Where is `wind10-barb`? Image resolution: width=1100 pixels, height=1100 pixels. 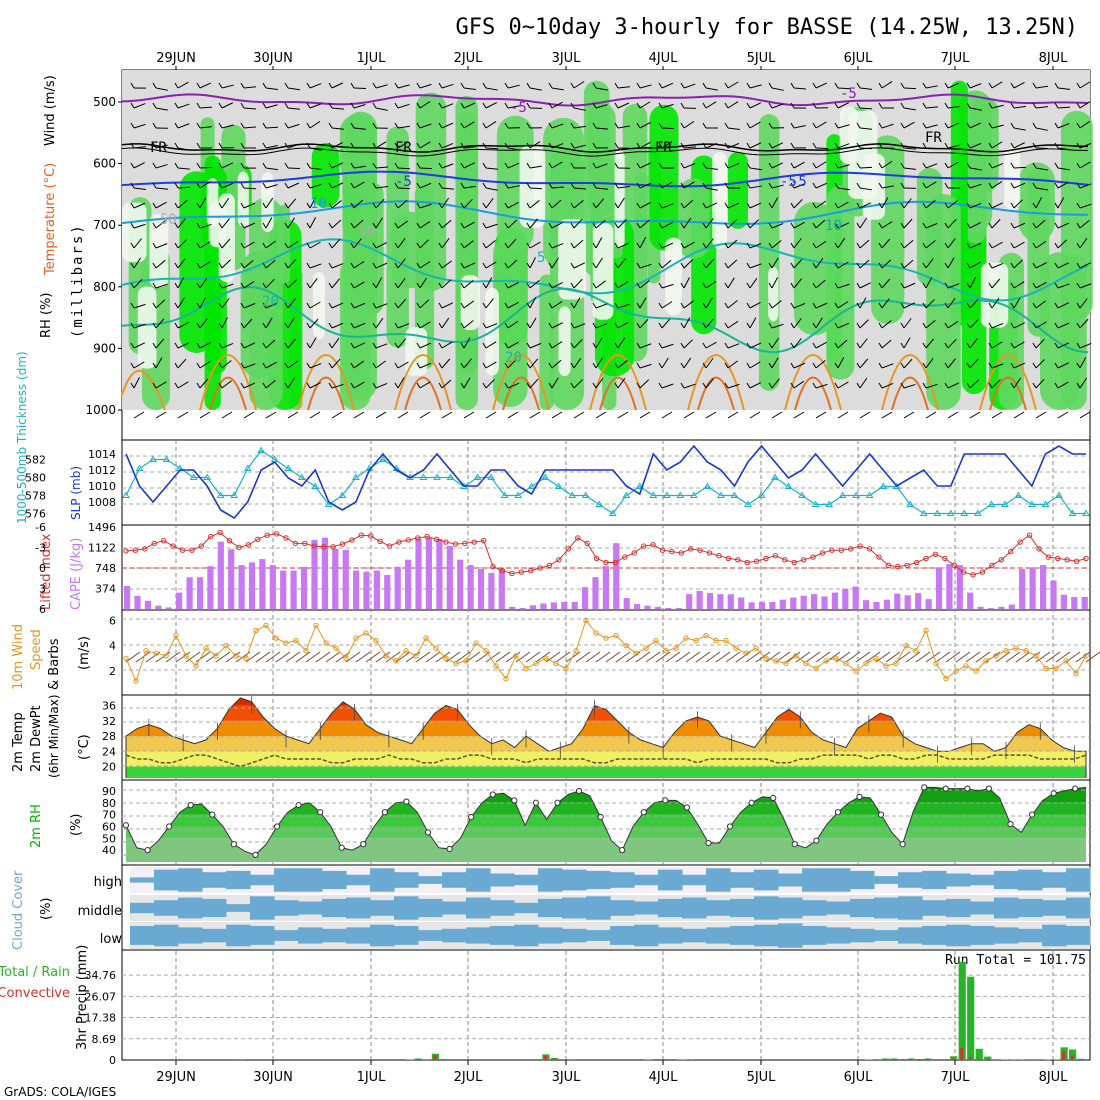
wind10-barb is located at coordinates (323, 657).